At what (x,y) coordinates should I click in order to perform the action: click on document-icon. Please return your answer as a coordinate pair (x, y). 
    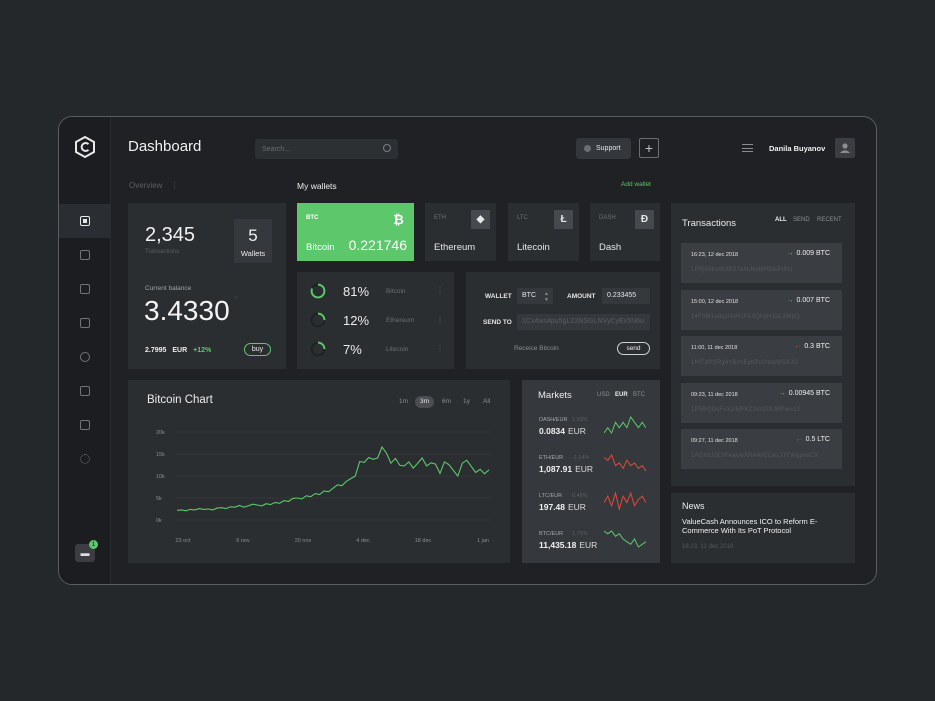
    Looking at the image, I should click on (85, 425).